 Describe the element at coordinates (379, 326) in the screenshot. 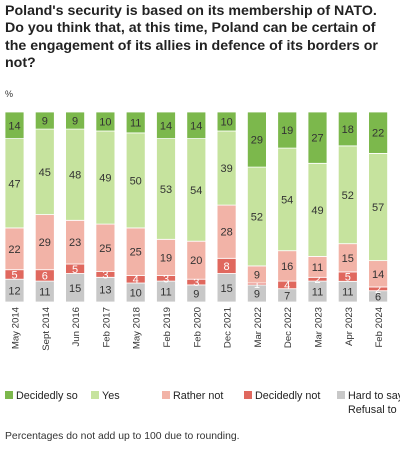

I see `category-label: Feb 2024` at that location.